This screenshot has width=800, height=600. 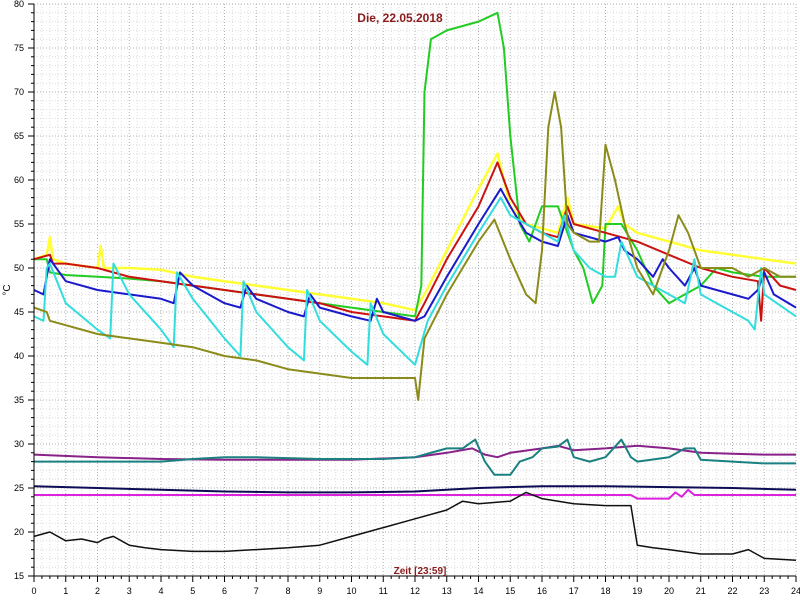 I want to click on y-tick-label: 20, so click(x=19, y=532).